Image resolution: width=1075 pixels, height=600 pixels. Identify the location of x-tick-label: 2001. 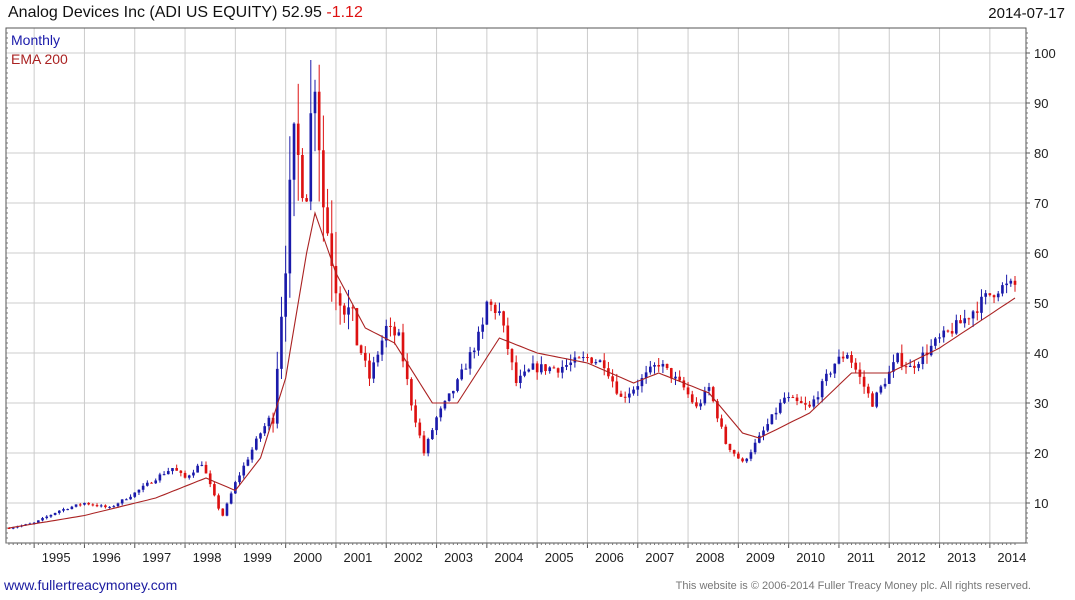
(357, 557).